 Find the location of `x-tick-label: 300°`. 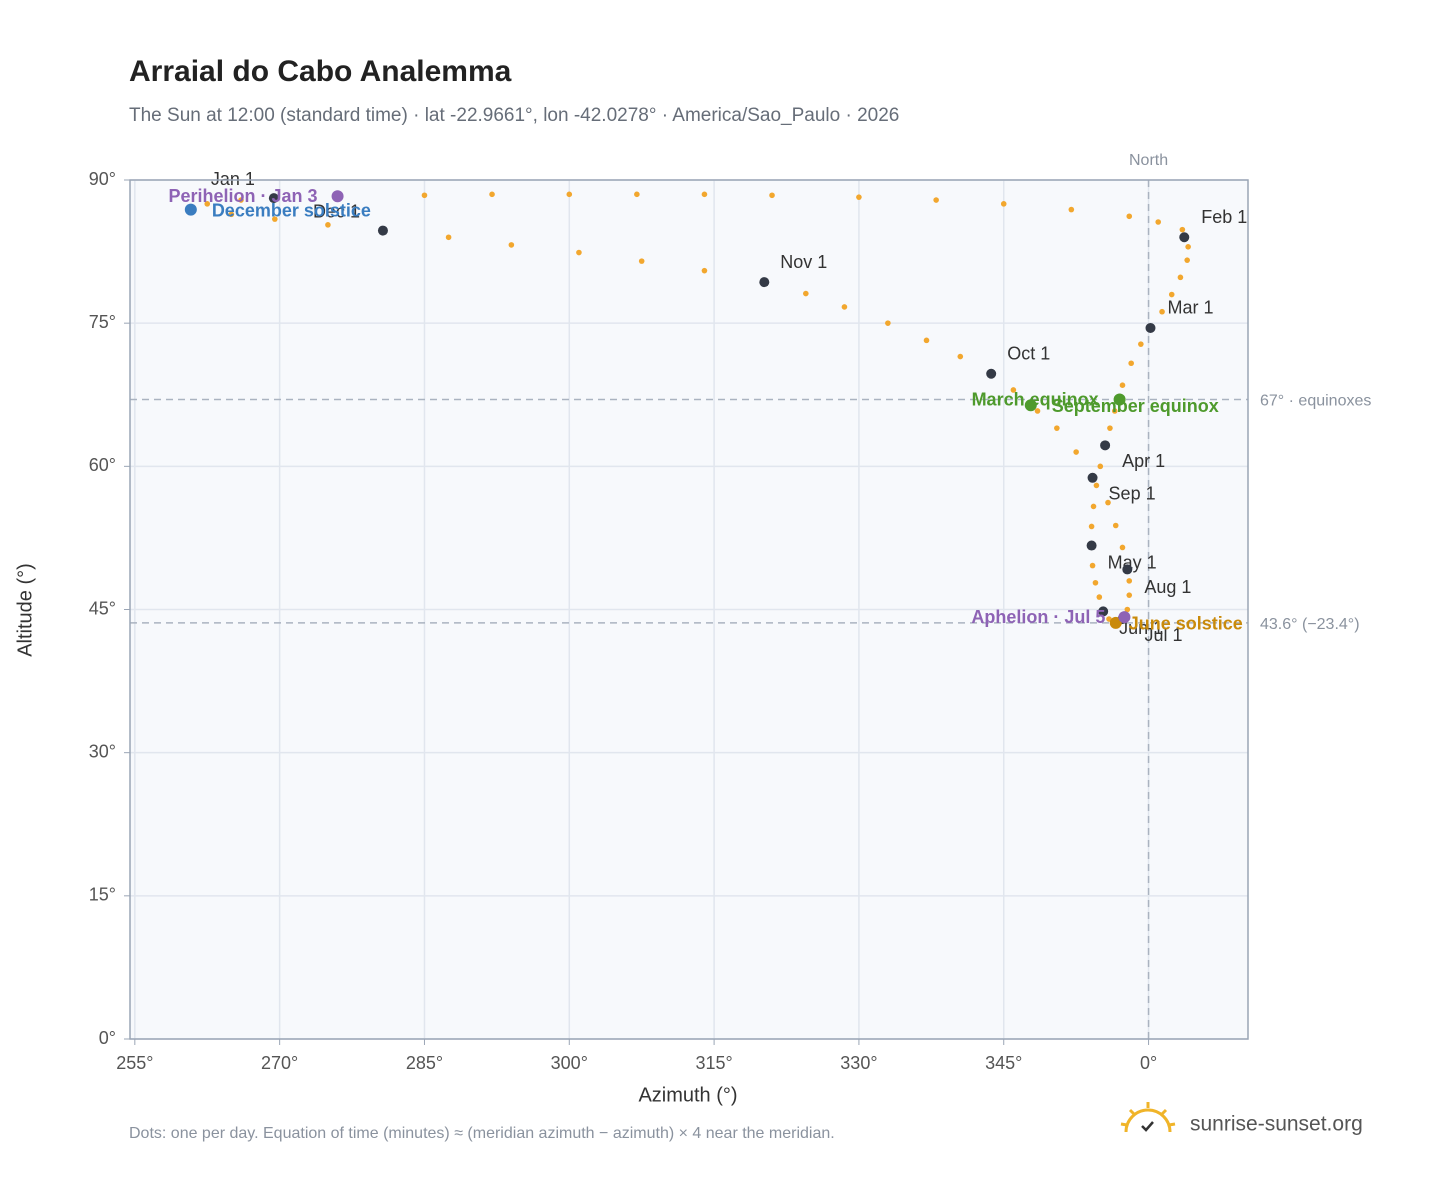

x-tick-label: 300° is located at coordinates (569, 1063).